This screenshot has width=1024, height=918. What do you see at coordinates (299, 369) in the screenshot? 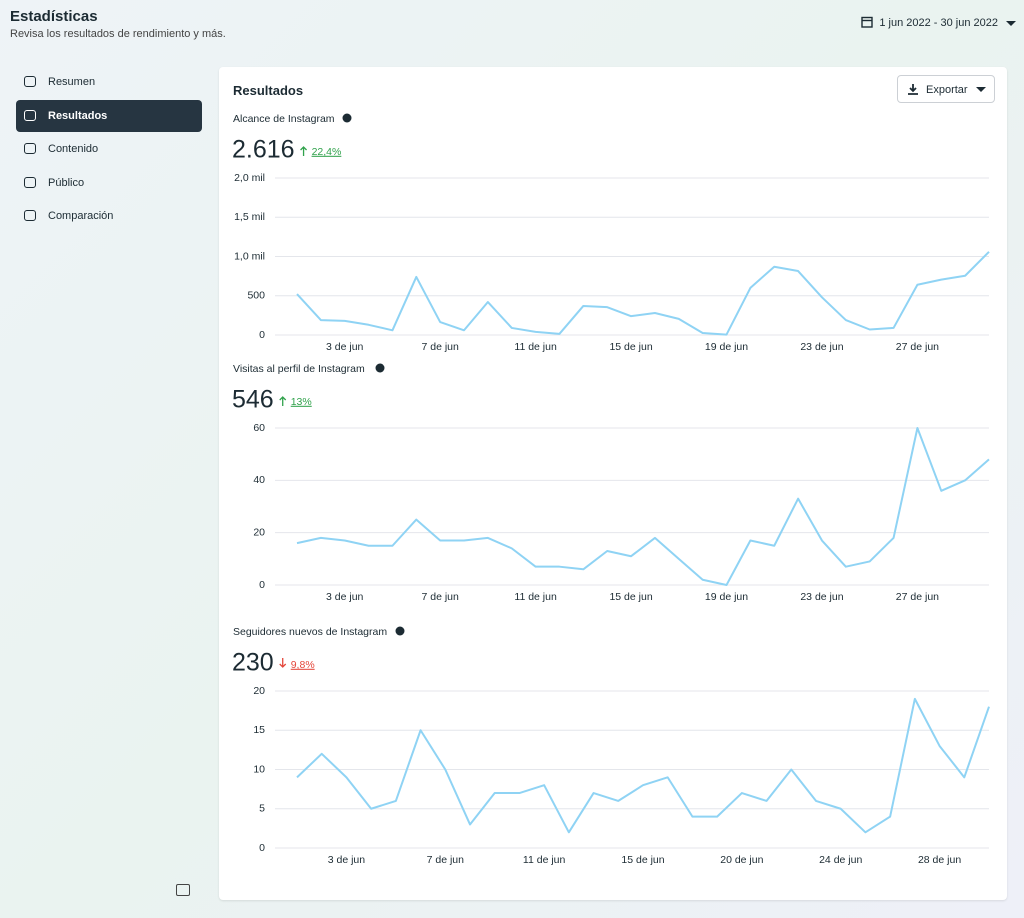
I see `chart-title: Visitas al perfil de Instagram` at bounding box center [299, 369].